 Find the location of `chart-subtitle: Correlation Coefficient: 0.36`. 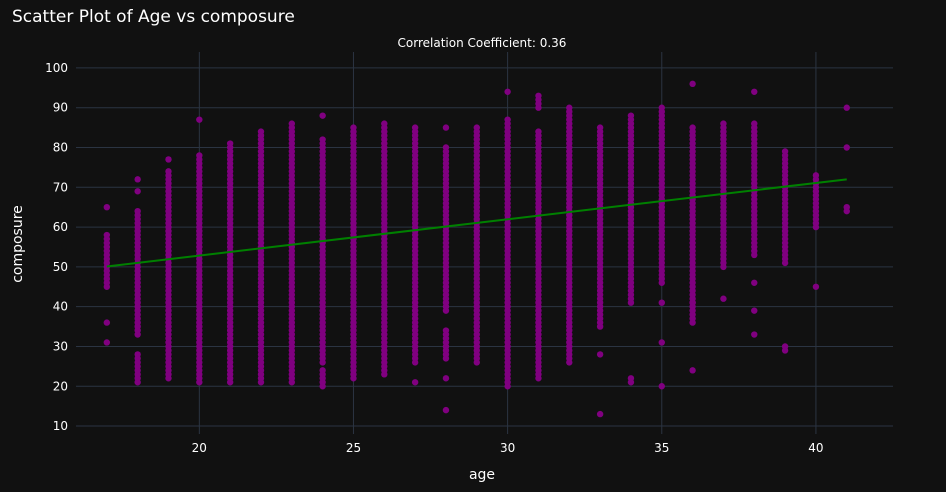

chart-subtitle: Correlation Coefficient: 0.36 is located at coordinates (482, 43).